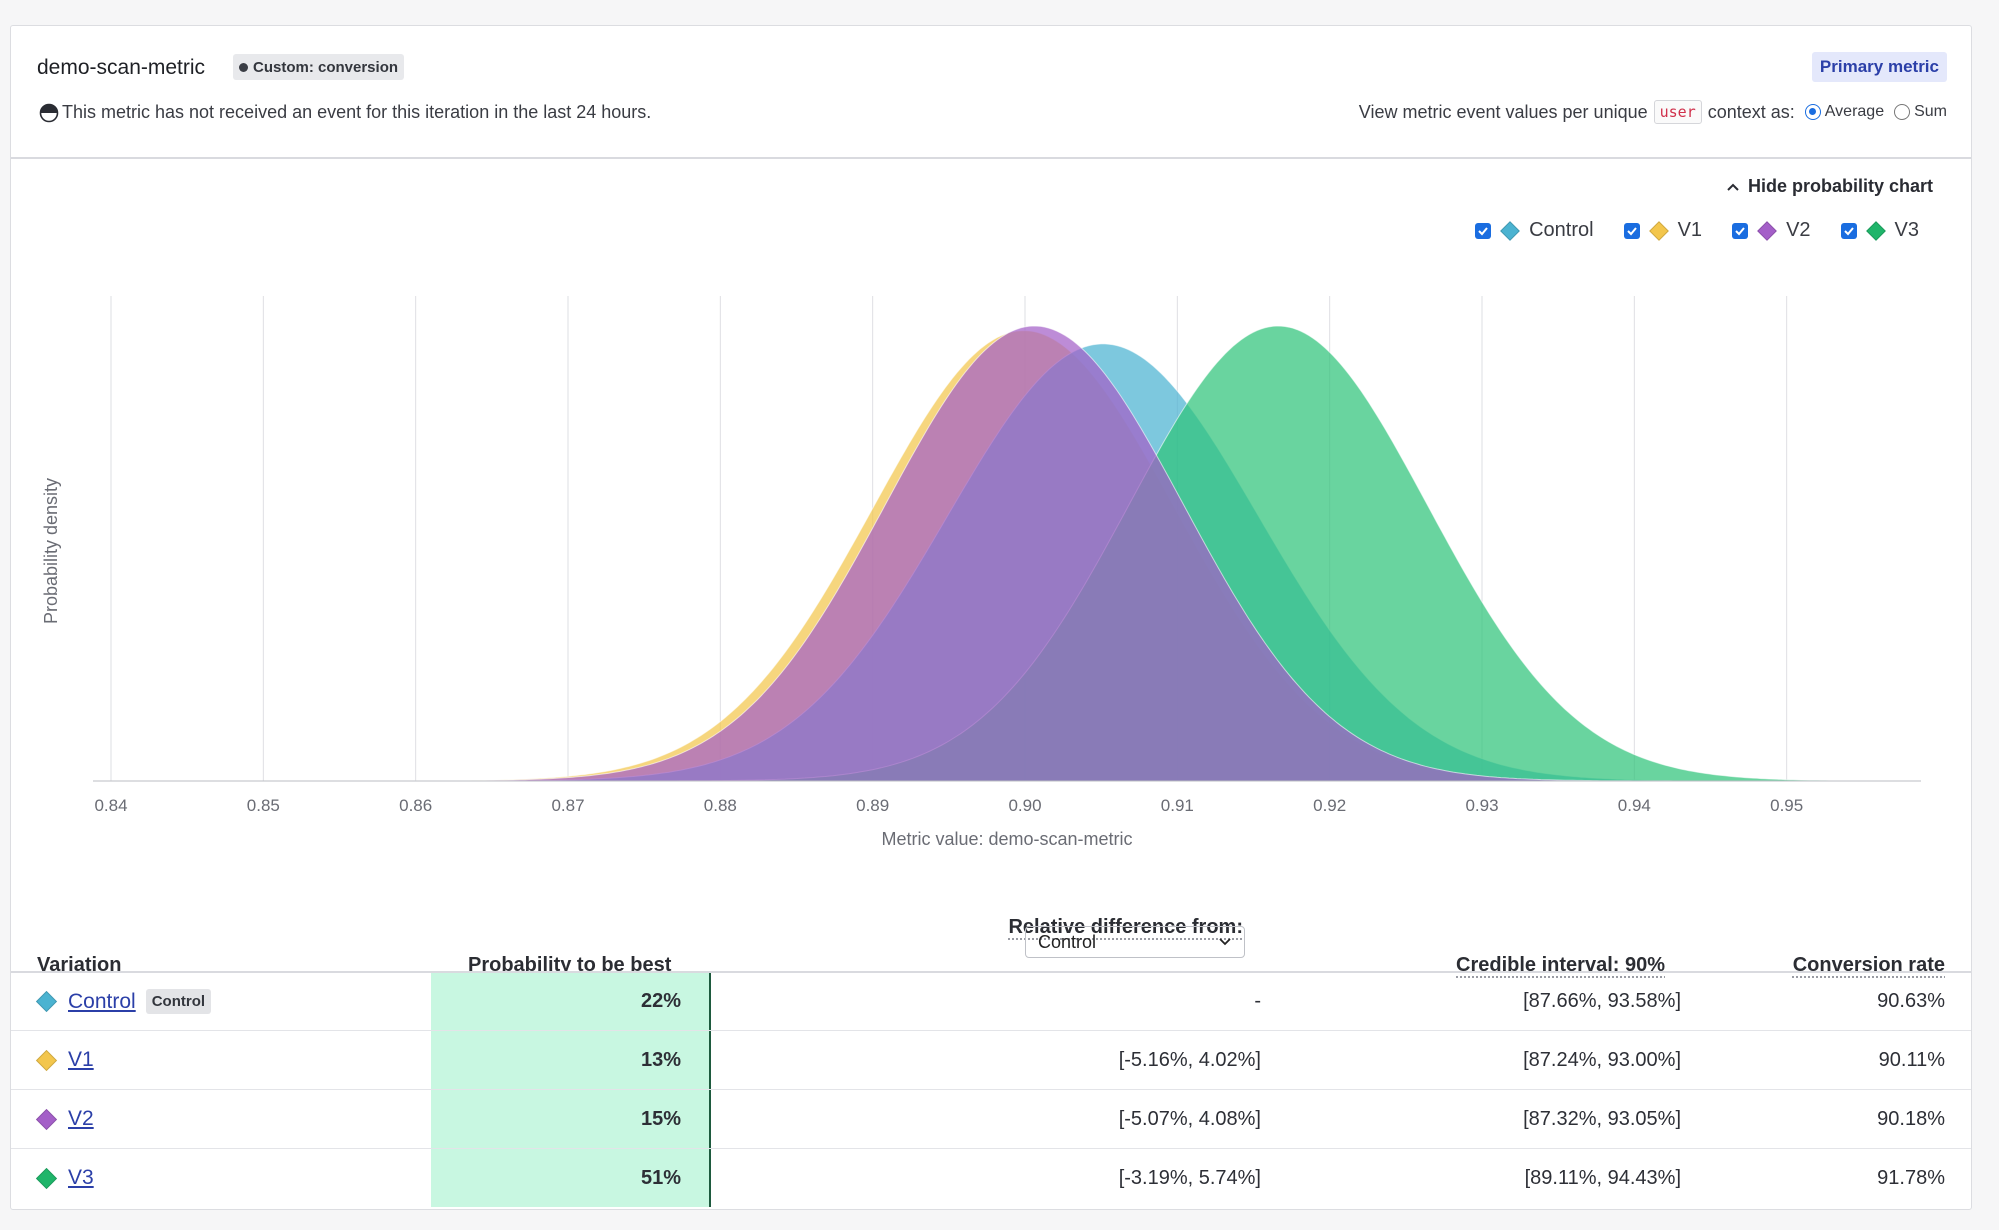  I want to click on sum-radio, so click(1902, 112).